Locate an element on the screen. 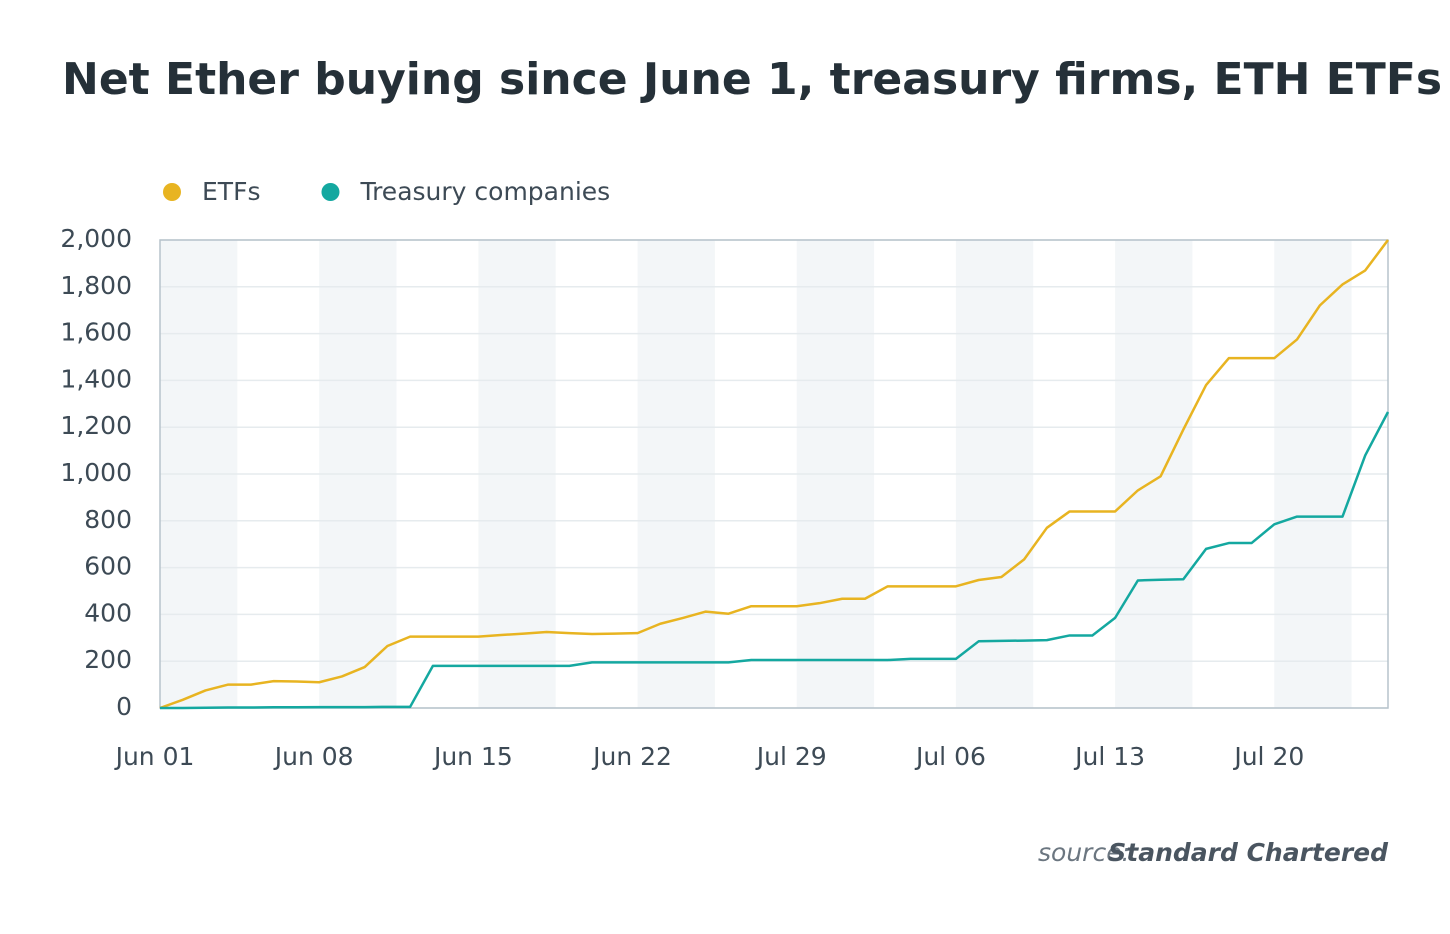  y-tick-label: 600 is located at coordinates (108, 566).